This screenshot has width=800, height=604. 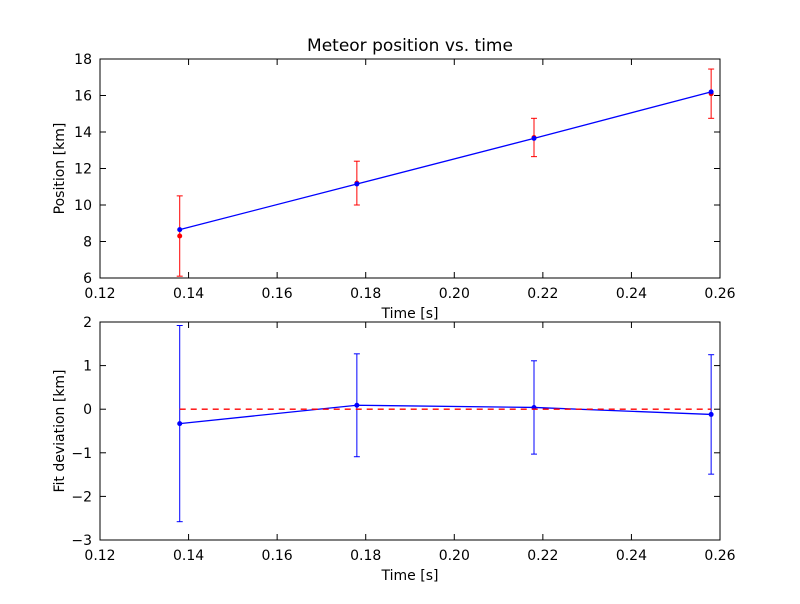 What do you see at coordinates (83, 206) in the screenshot?
I see `y-tick-label: 10` at bounding box center [83, 206].